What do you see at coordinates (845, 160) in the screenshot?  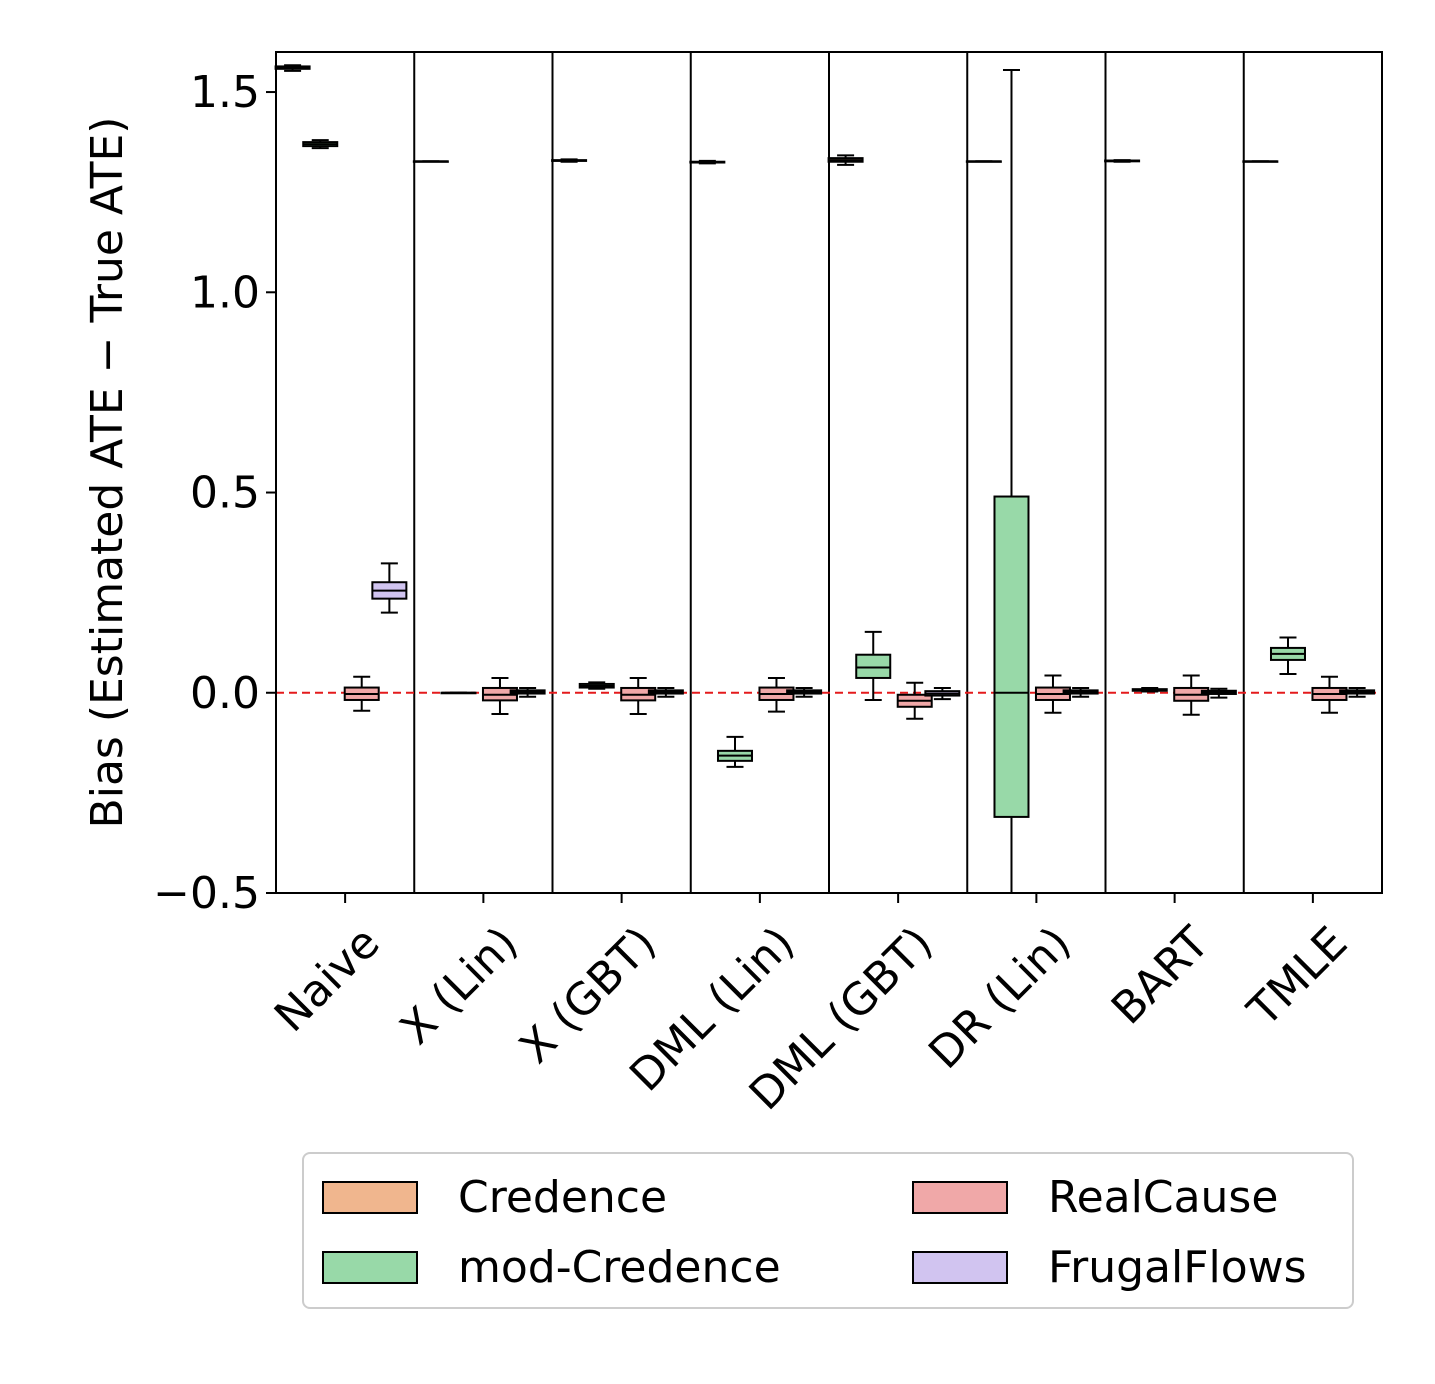 I see `box-credence-dml-gbt` at bounding box center [845, 160].